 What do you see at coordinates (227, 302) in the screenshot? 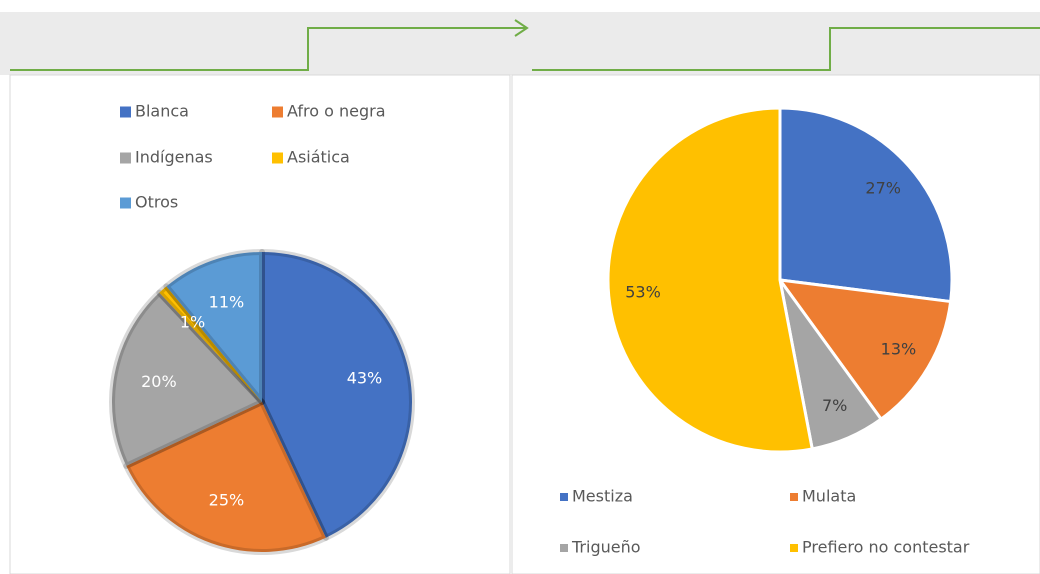
I see `data-label: 11%` at bounding box center [227, 302].